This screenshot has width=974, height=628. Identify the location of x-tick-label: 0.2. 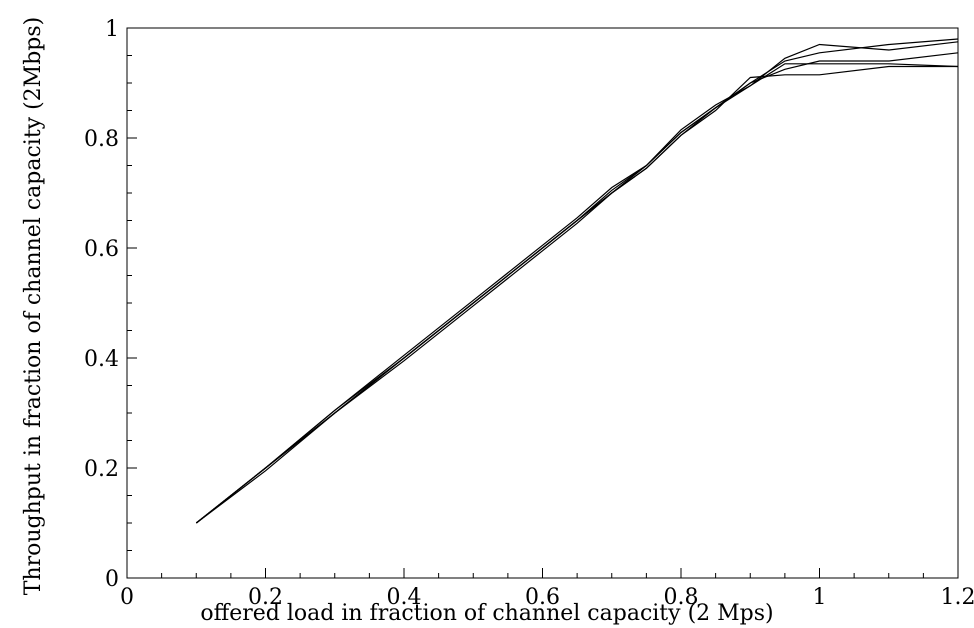
(265, 597).